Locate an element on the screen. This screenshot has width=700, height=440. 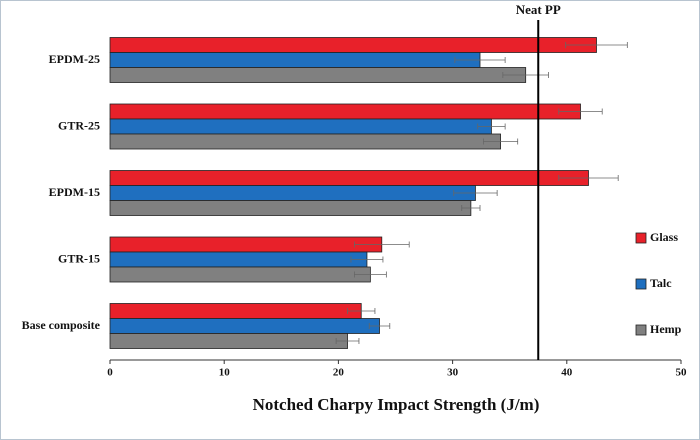
y-tick-label: GTR-15 is located at coordinates (79, 258).